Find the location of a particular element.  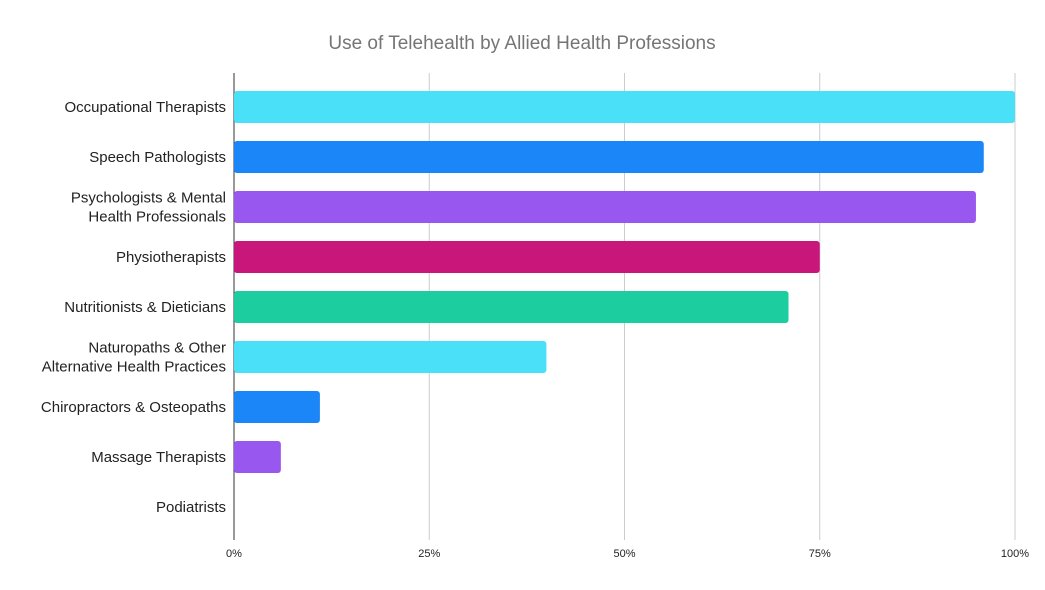

category-label: Chiropractors & Osteopaths is located at coordinates (133, 407).